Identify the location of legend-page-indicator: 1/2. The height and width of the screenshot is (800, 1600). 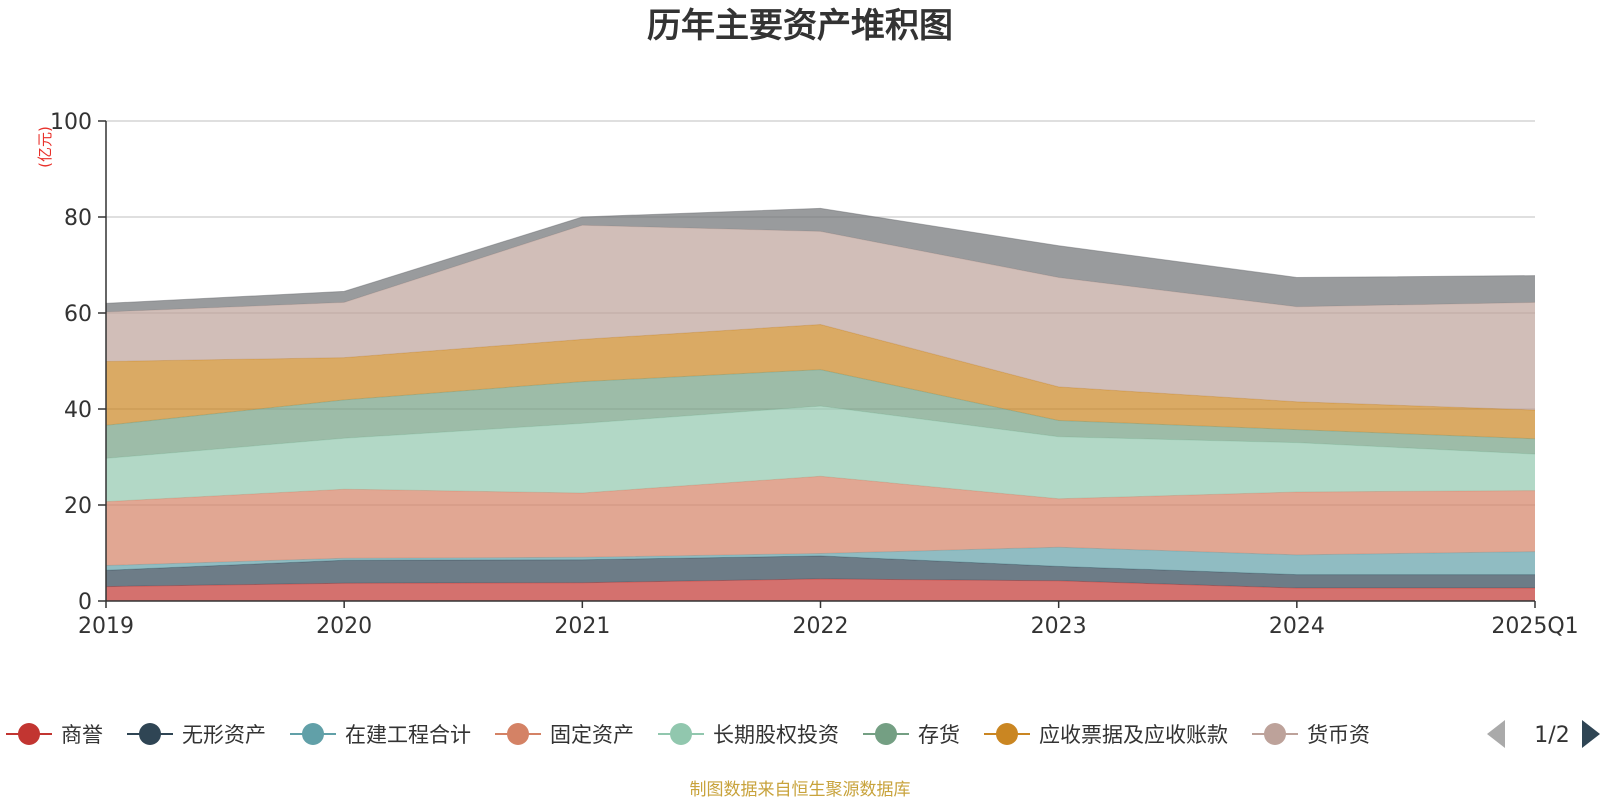
(1551, 735).